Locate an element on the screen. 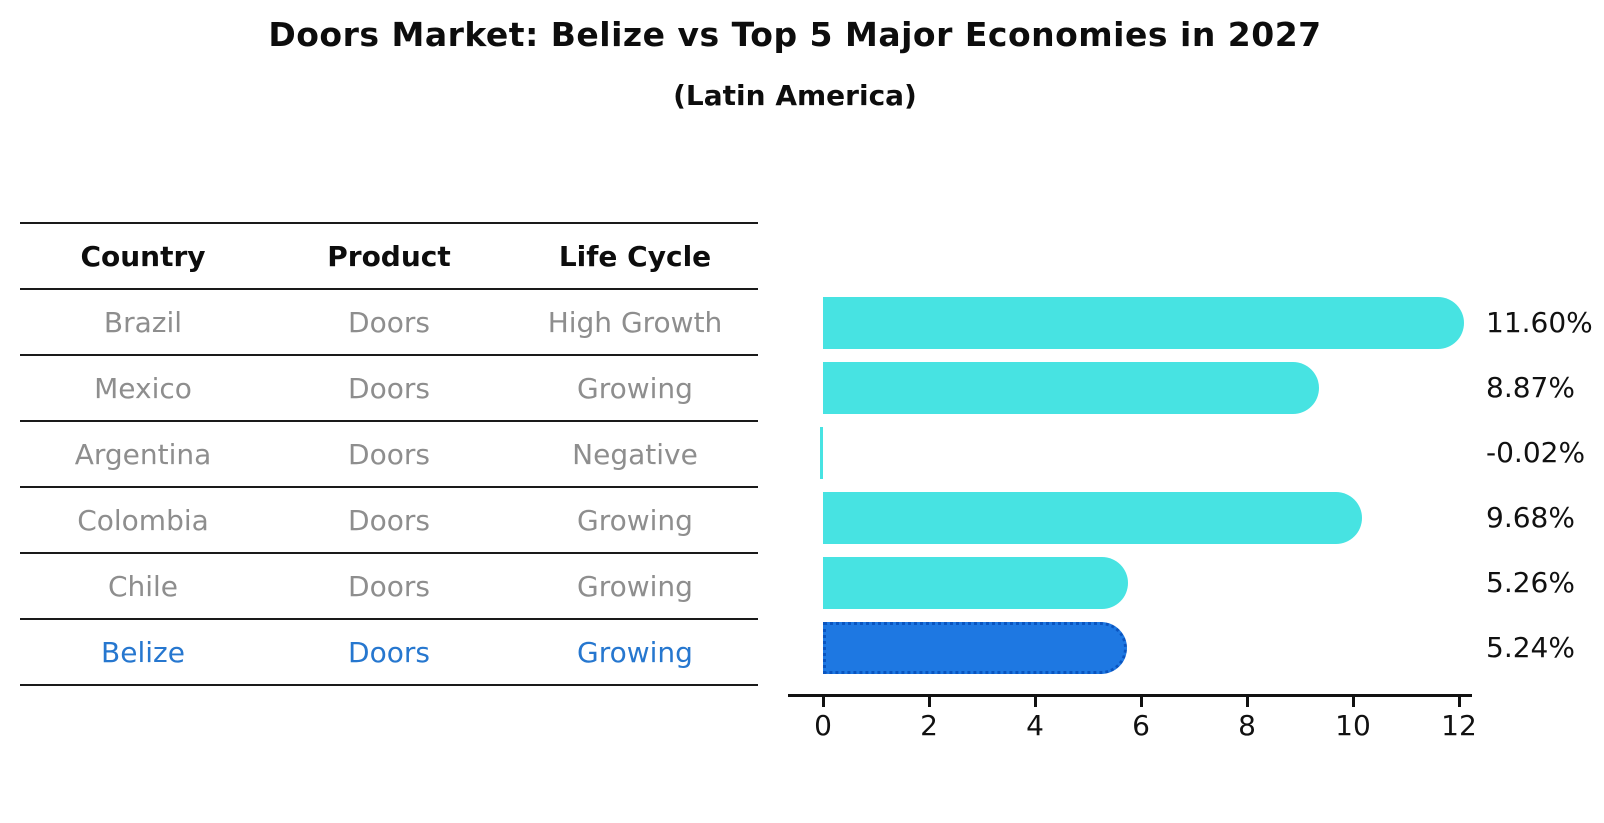  table-row-colombia: Colombia Doors Growing is located at coordinates (389, 521).